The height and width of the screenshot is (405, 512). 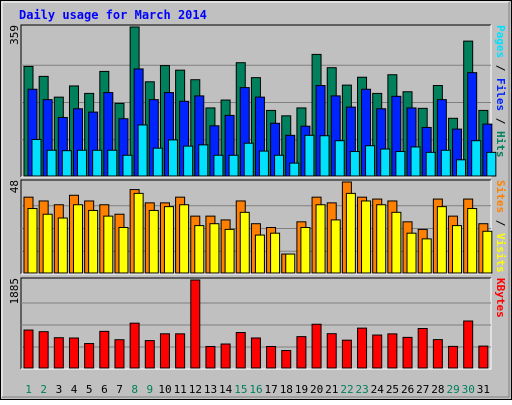 What do you see at coordinates (134, 389) in the screenshot?
I see `x-tick-8: 8` at bounding box center [134, 389].